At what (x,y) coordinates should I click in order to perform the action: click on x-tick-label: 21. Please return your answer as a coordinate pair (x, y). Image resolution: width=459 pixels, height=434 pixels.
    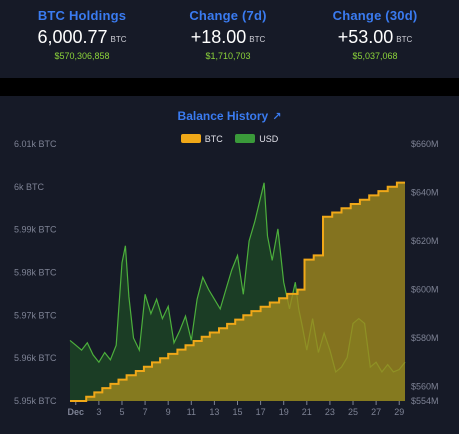
    Looking at the image, I should click on (307, 412).